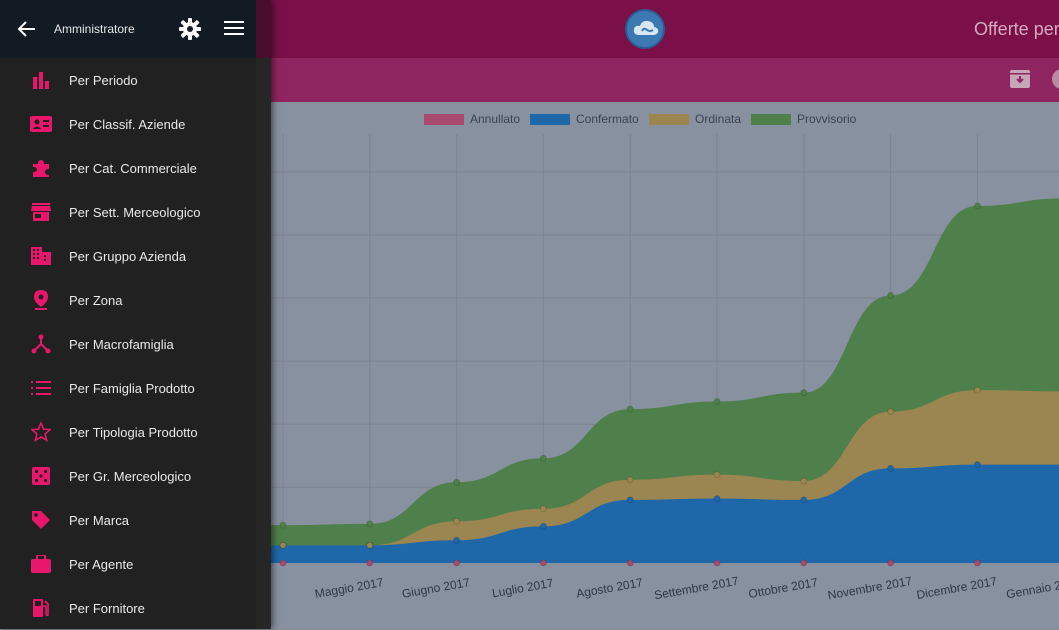 This screenshot has height=630, width=1059. I want to click on x-tick-label: Ottobre 2017, so click(783, 588).